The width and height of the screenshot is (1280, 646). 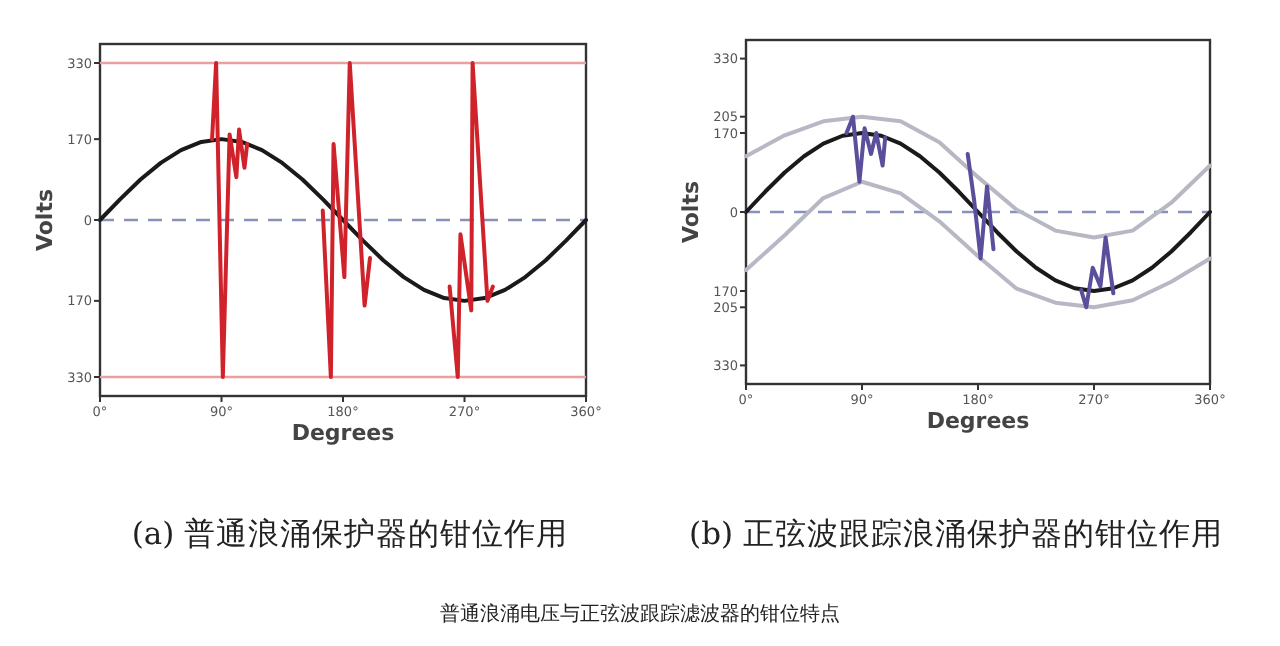 What do you see at coordinates (640, 614) in the screenshot?
I see `text: 普通浪涌电压与正弦波跟踪滤波器的钳位特点` at bounding box center [640, 614].